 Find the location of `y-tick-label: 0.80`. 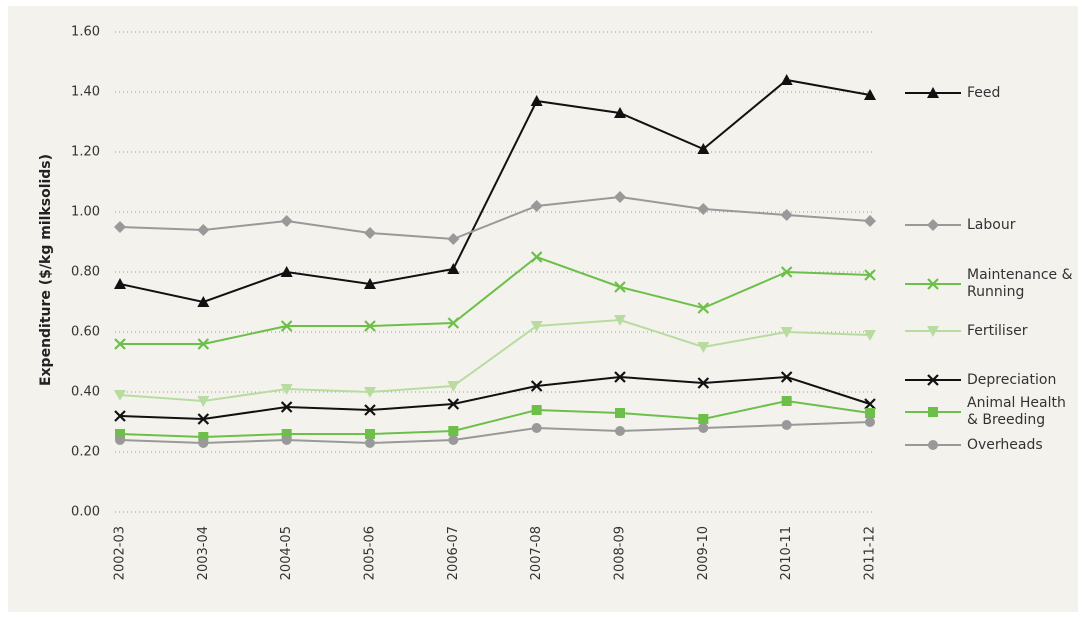

y-tick-label: 0.80 is located at coordinates (85, 272).